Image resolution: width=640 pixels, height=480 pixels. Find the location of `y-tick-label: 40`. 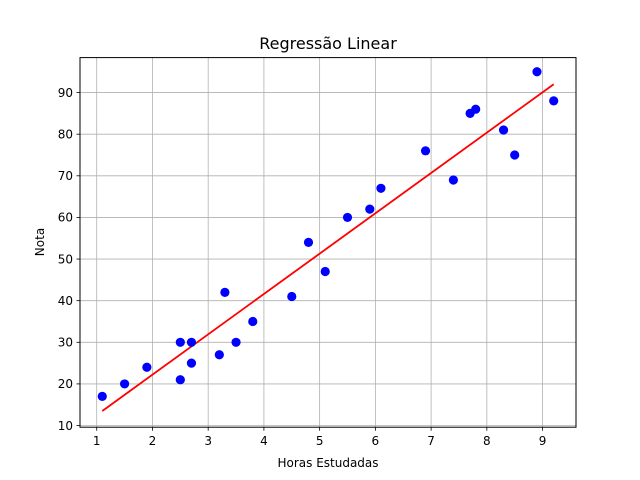

y-tick-label: 40 is located at coordinates (65, 301).